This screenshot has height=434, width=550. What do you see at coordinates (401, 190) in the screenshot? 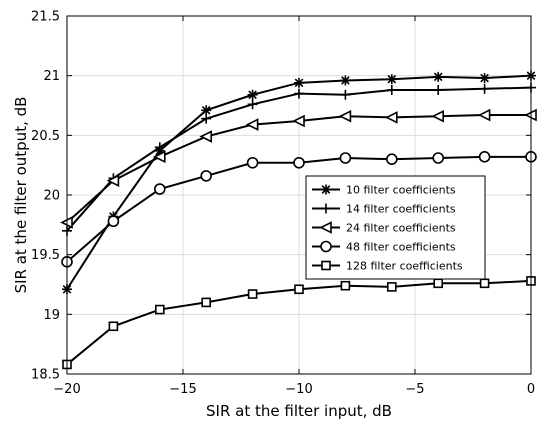
I see `legend-label: 10 filter coefficients` at bounding box center [401, 190].